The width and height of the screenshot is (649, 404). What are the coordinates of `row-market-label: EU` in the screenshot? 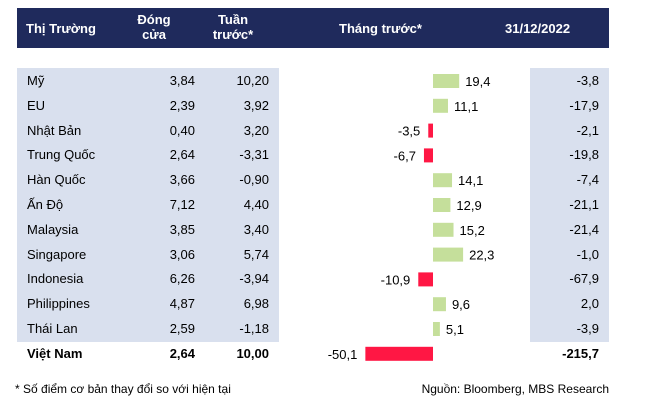 It's located at (36, 105).